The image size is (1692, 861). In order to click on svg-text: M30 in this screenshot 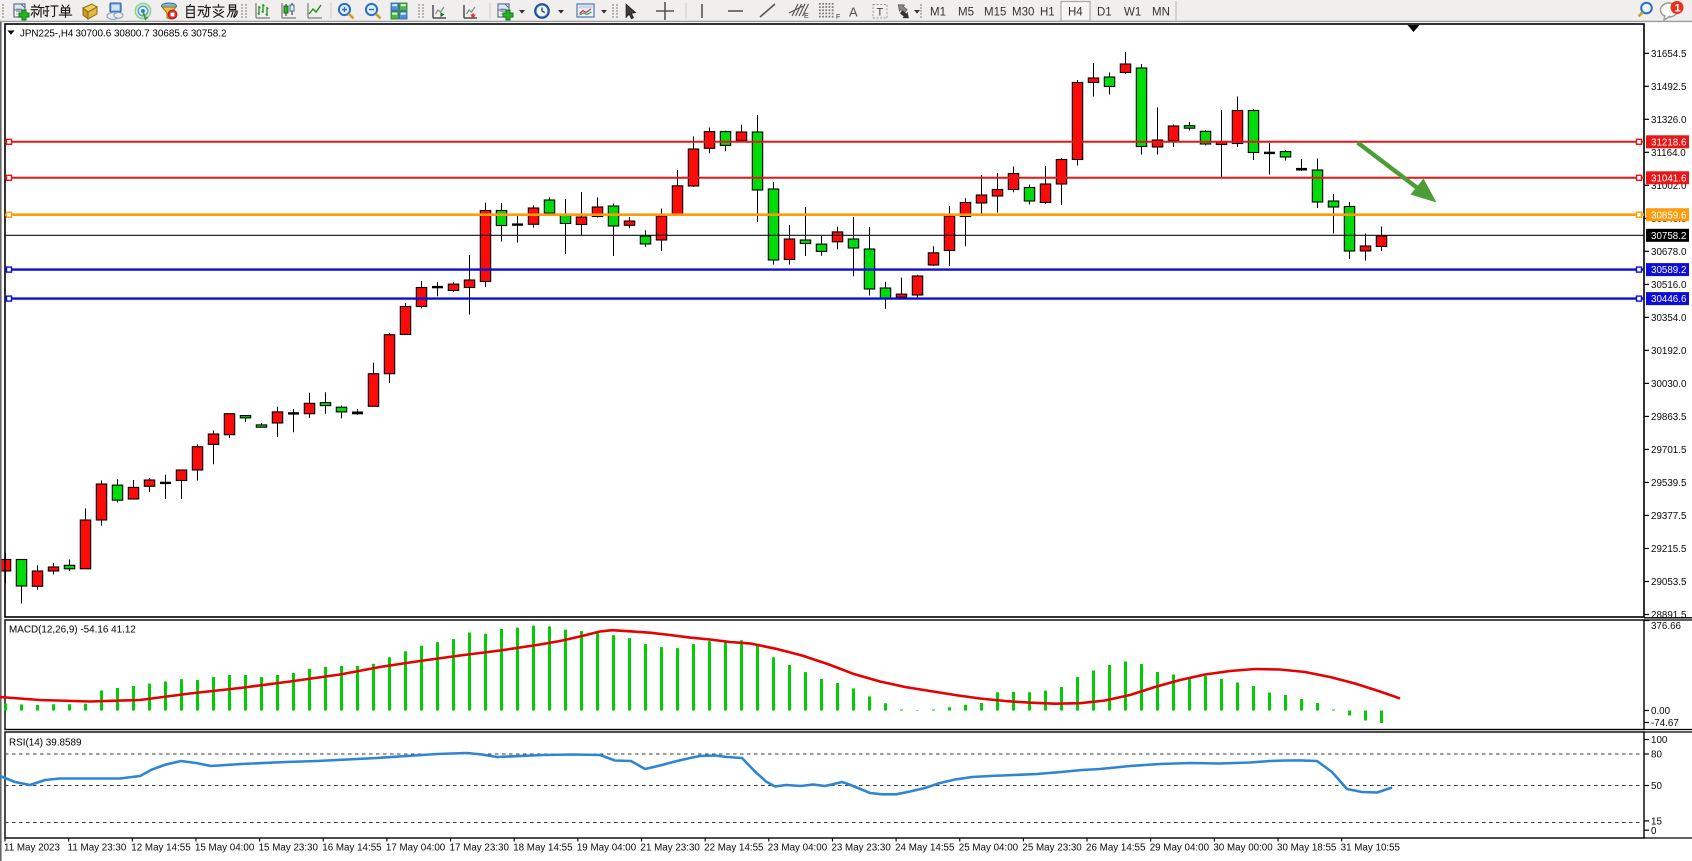, I will do `click(1023, 13)`.